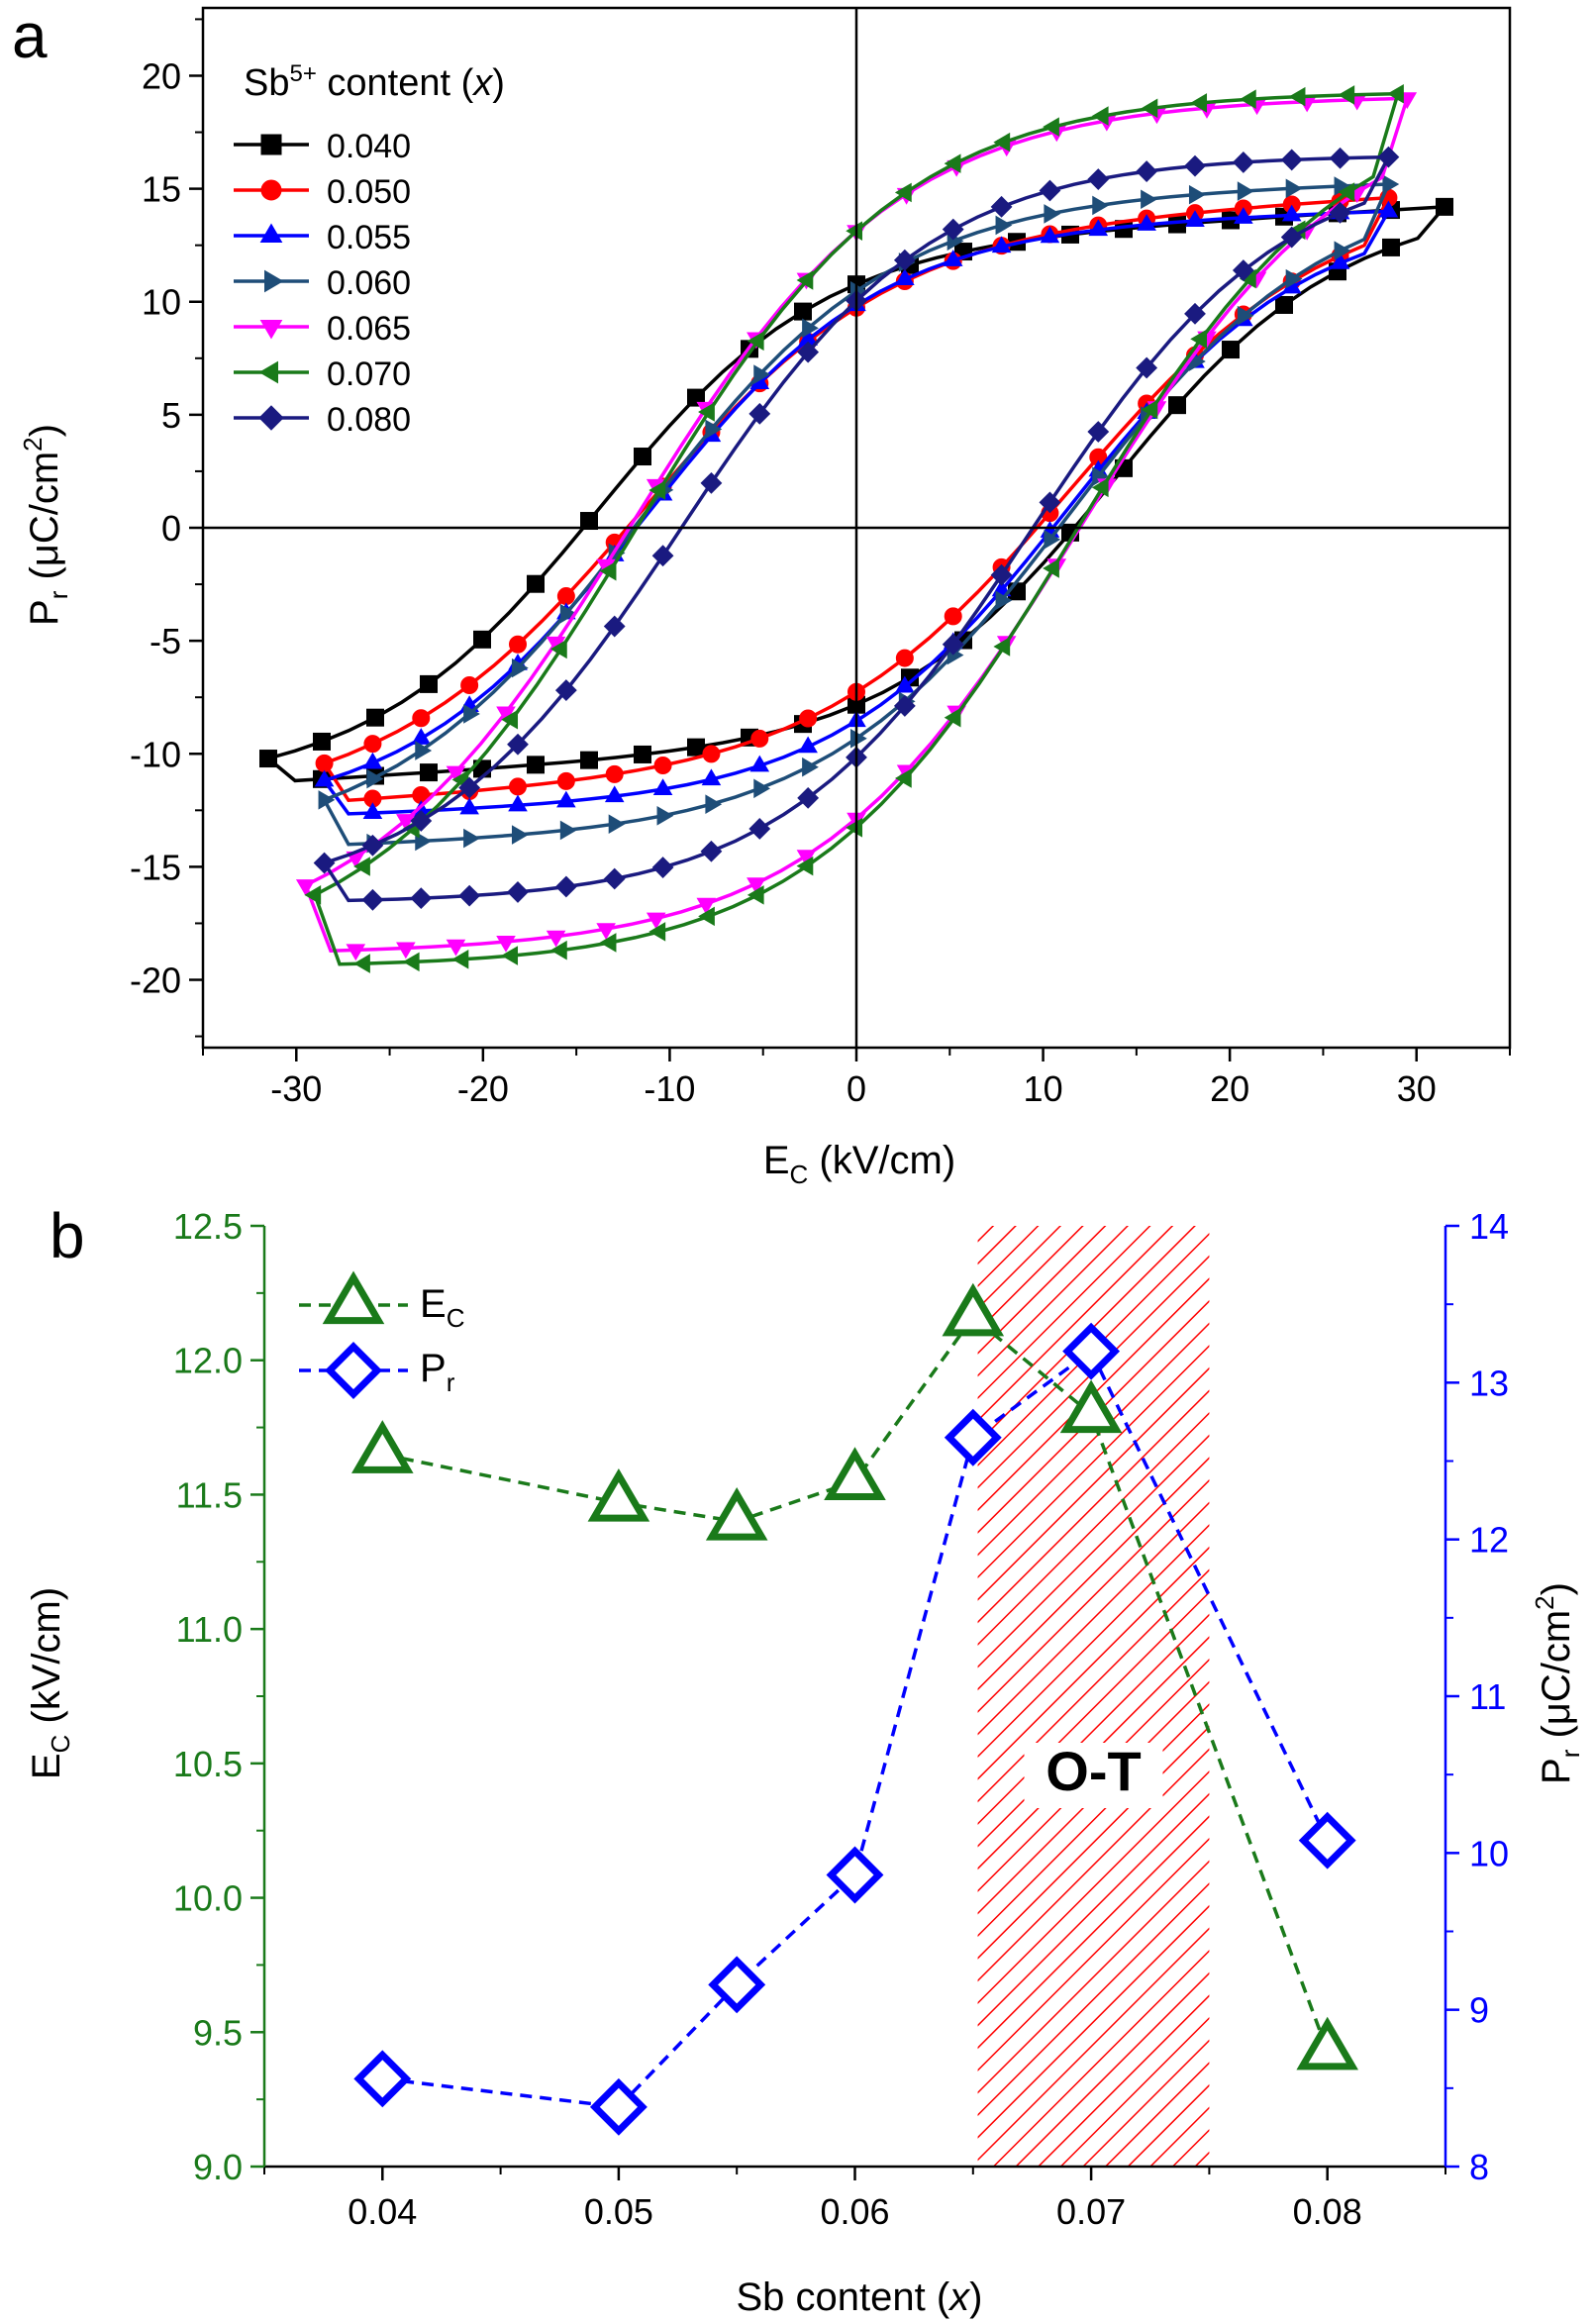 This screenshot has width=1594, height=2324. What do you see at coordinates (1091, 2211) in the screenshot?
I see `x-tick-label: 0.07` at bounding box center [1091, 2211].